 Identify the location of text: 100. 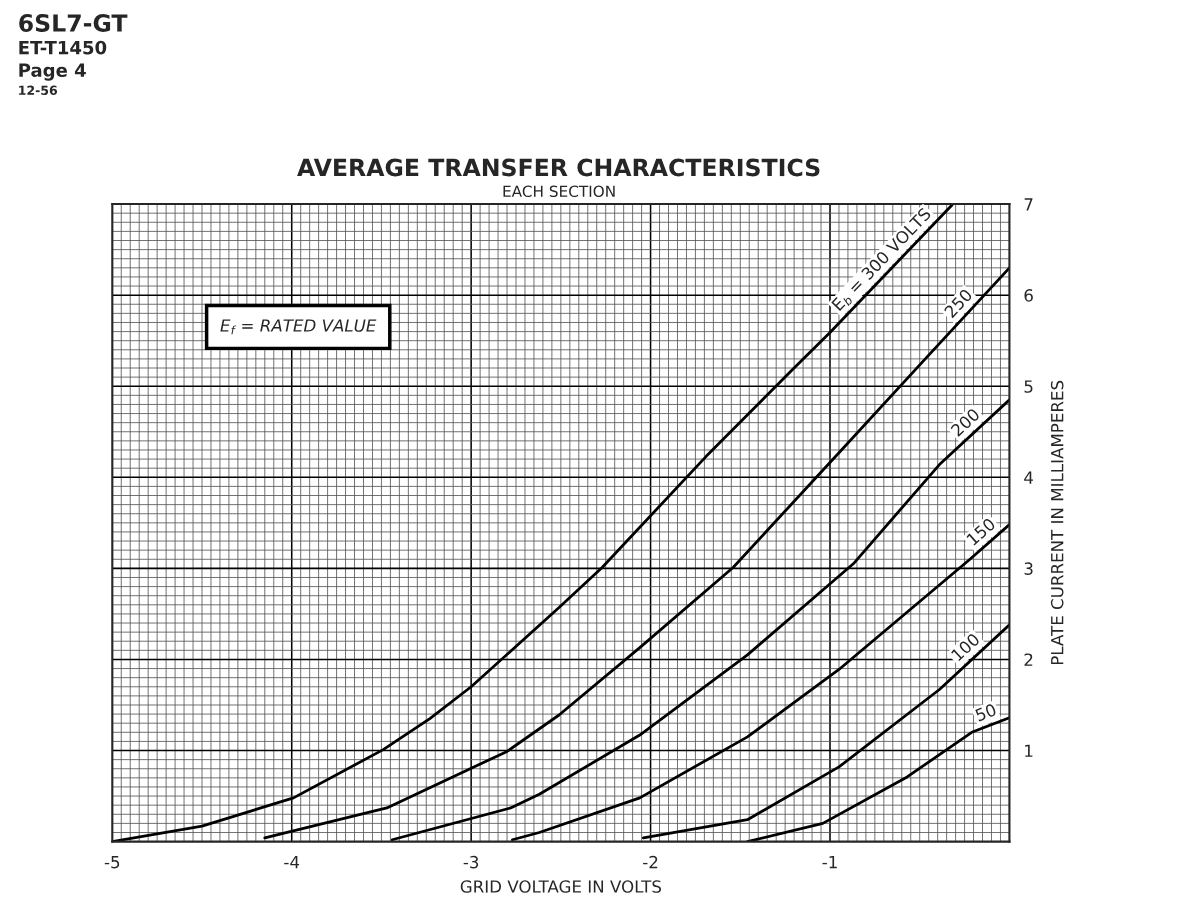
(965, 647).